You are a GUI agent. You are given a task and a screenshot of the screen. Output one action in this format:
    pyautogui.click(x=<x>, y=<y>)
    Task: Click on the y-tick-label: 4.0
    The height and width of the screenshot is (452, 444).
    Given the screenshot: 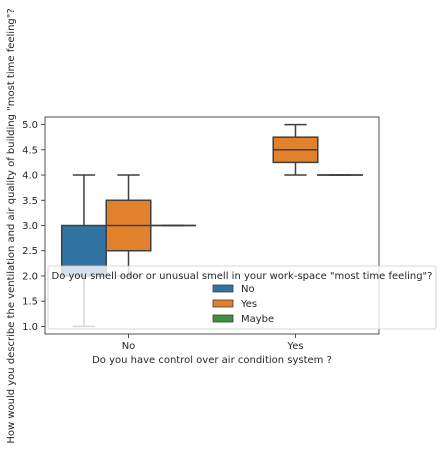 What is the action you would take?
    pyautogui.click(x=30, y=176)
    